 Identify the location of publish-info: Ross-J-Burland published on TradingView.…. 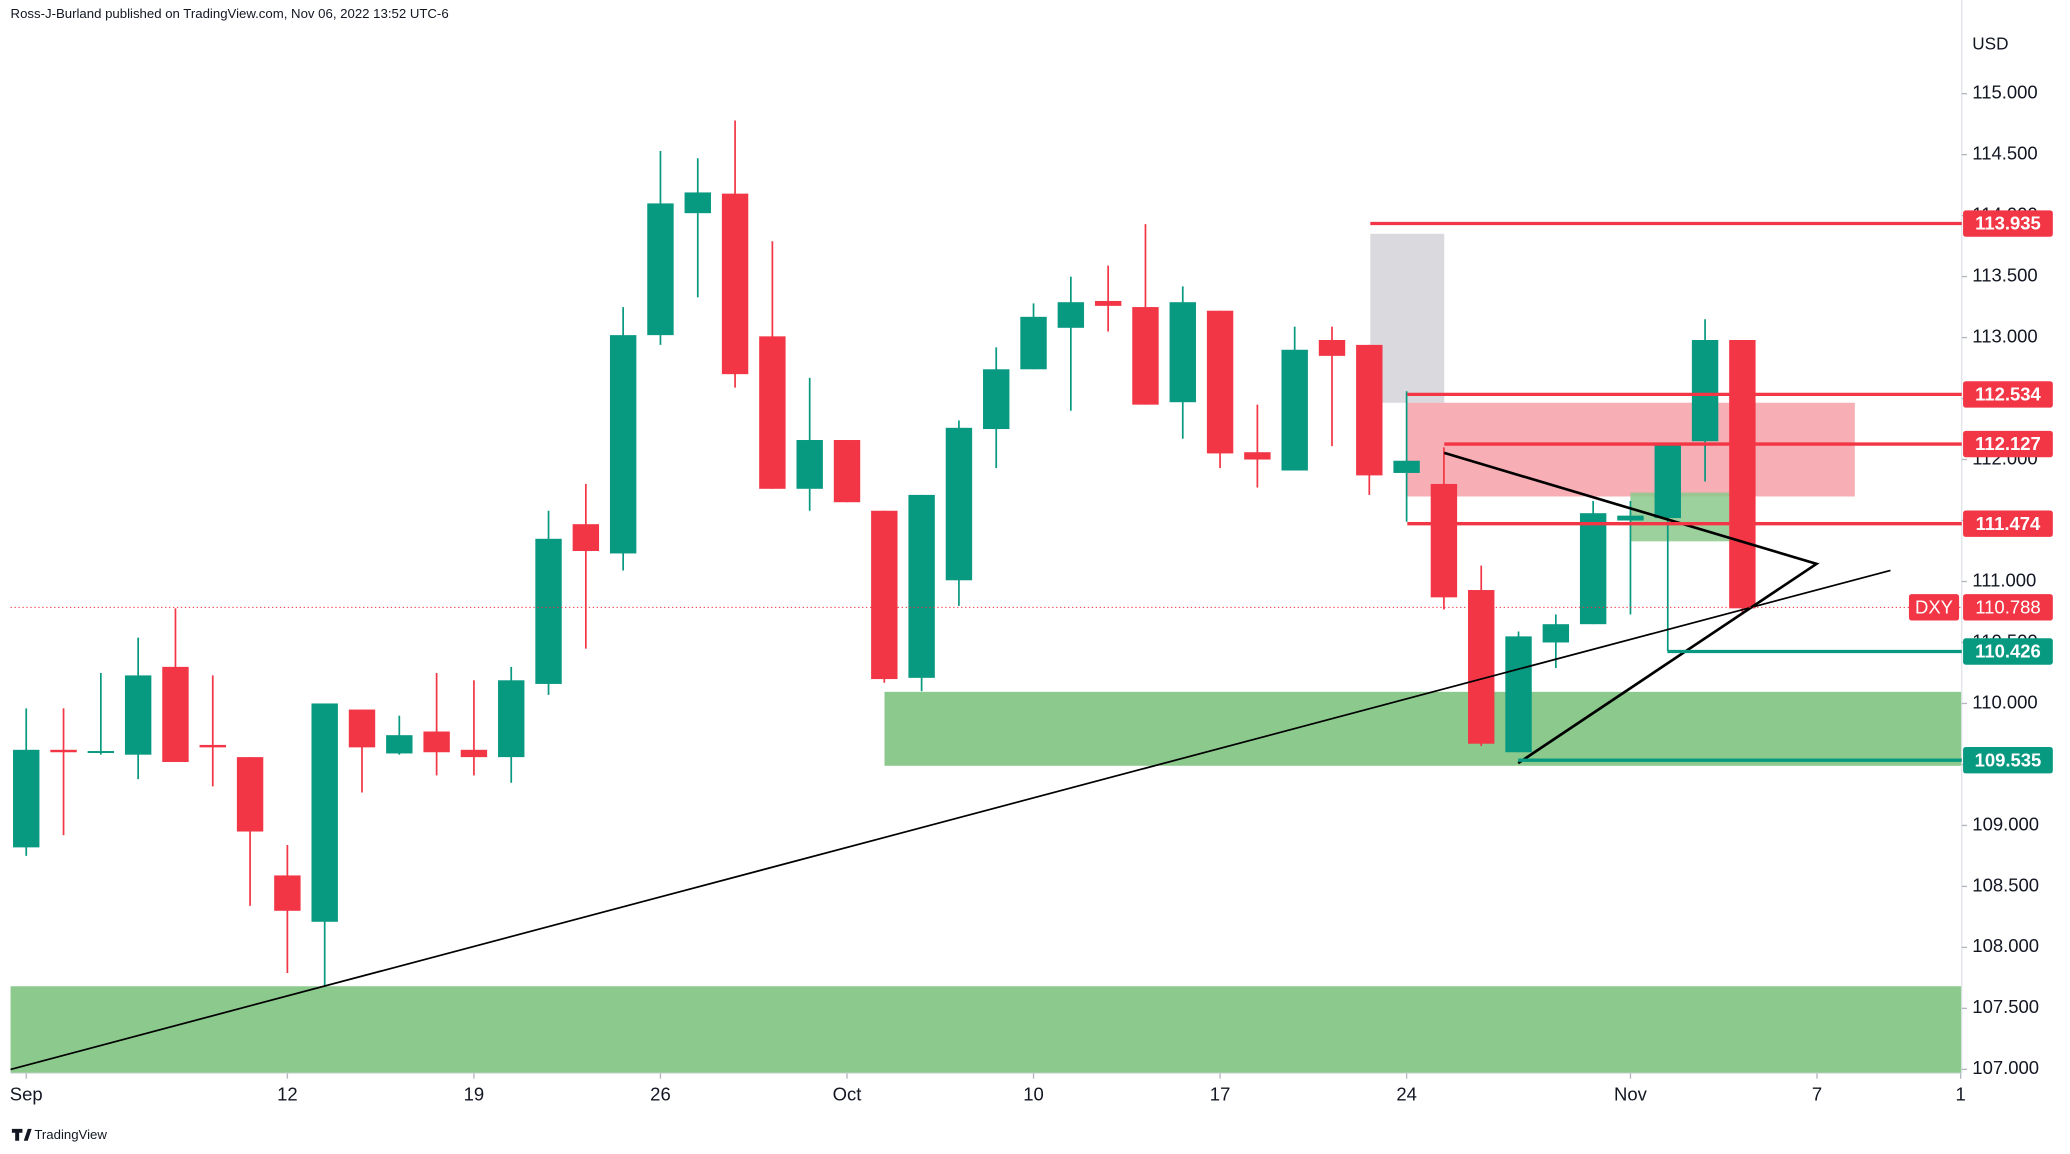
(230, 13).